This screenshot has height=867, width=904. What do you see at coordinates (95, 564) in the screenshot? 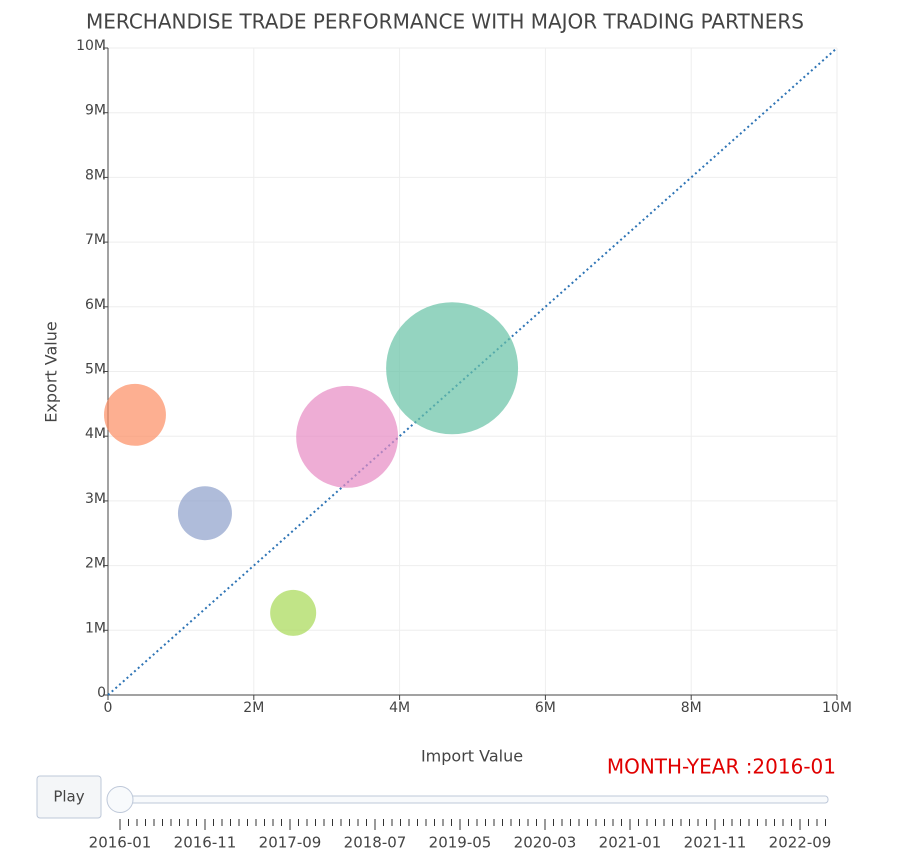
I see `y-tick-label: 2M` at bounding box center [95, 564].